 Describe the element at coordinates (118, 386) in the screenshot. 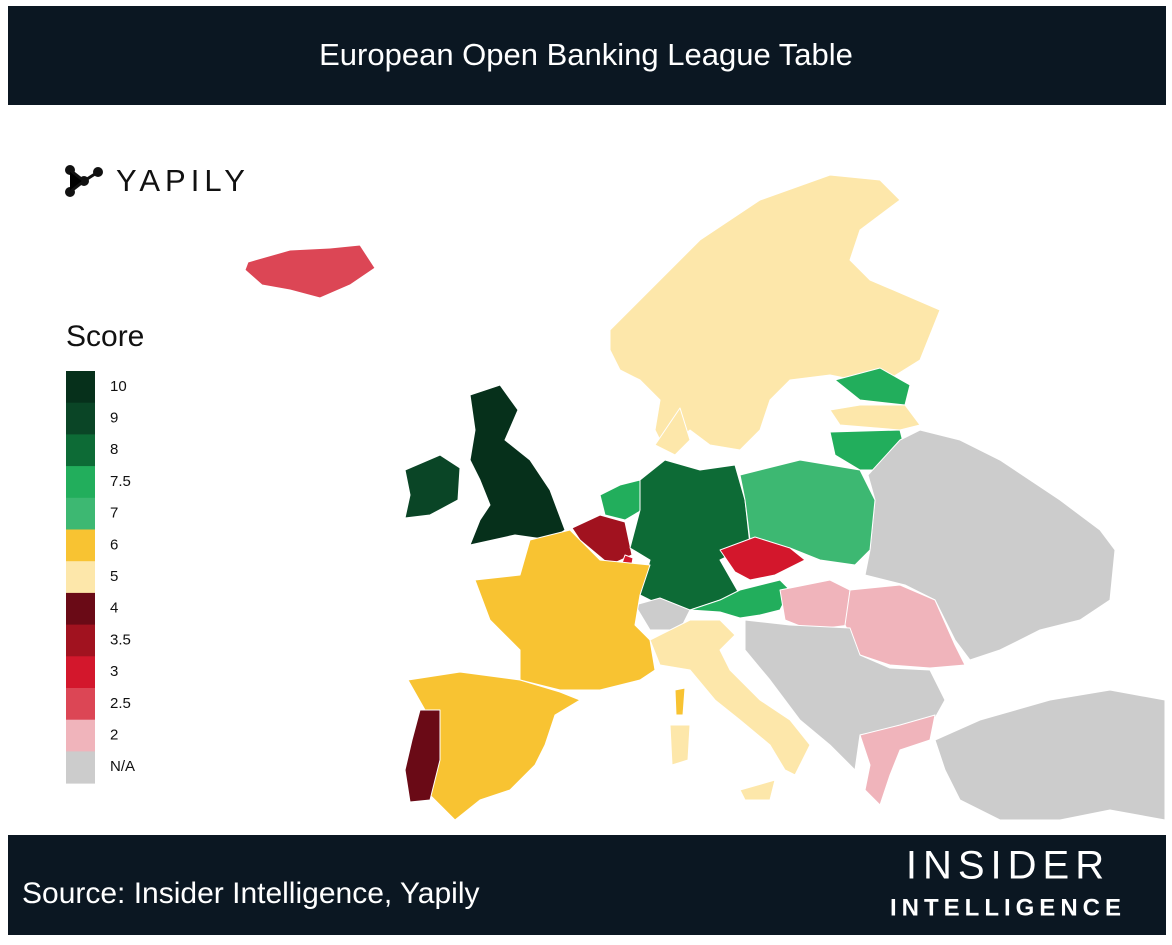

I see `legend-label: 10` at that location.